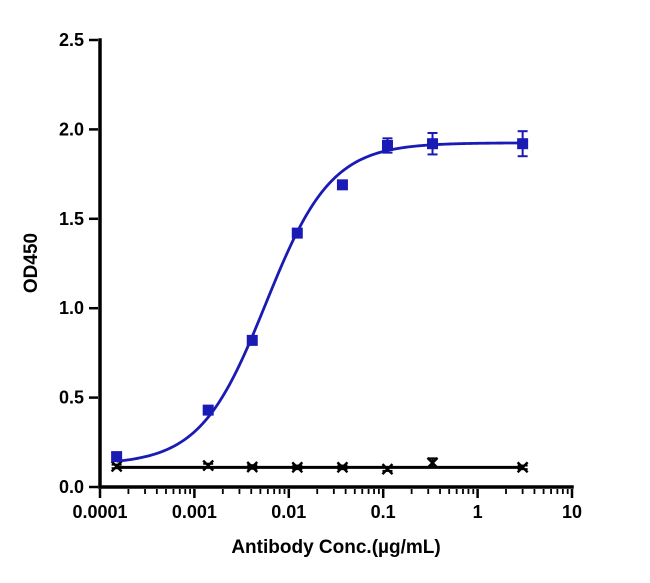  What do you see at coordinates (71, 308) in the screenshot?
I see `svg-text: 1.0` at bounding box center [71, 308].